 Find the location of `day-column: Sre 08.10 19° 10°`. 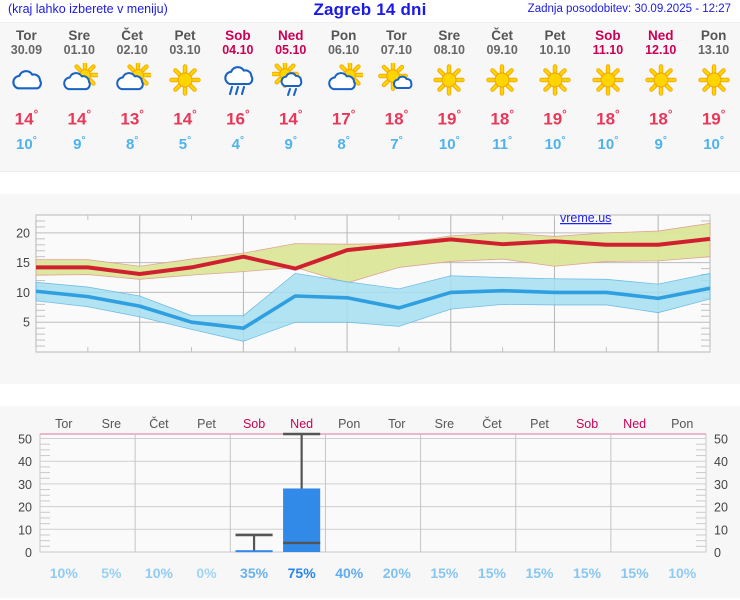

day-column: Sre 08.10 19° 10° is located at coordinates (449, 97).